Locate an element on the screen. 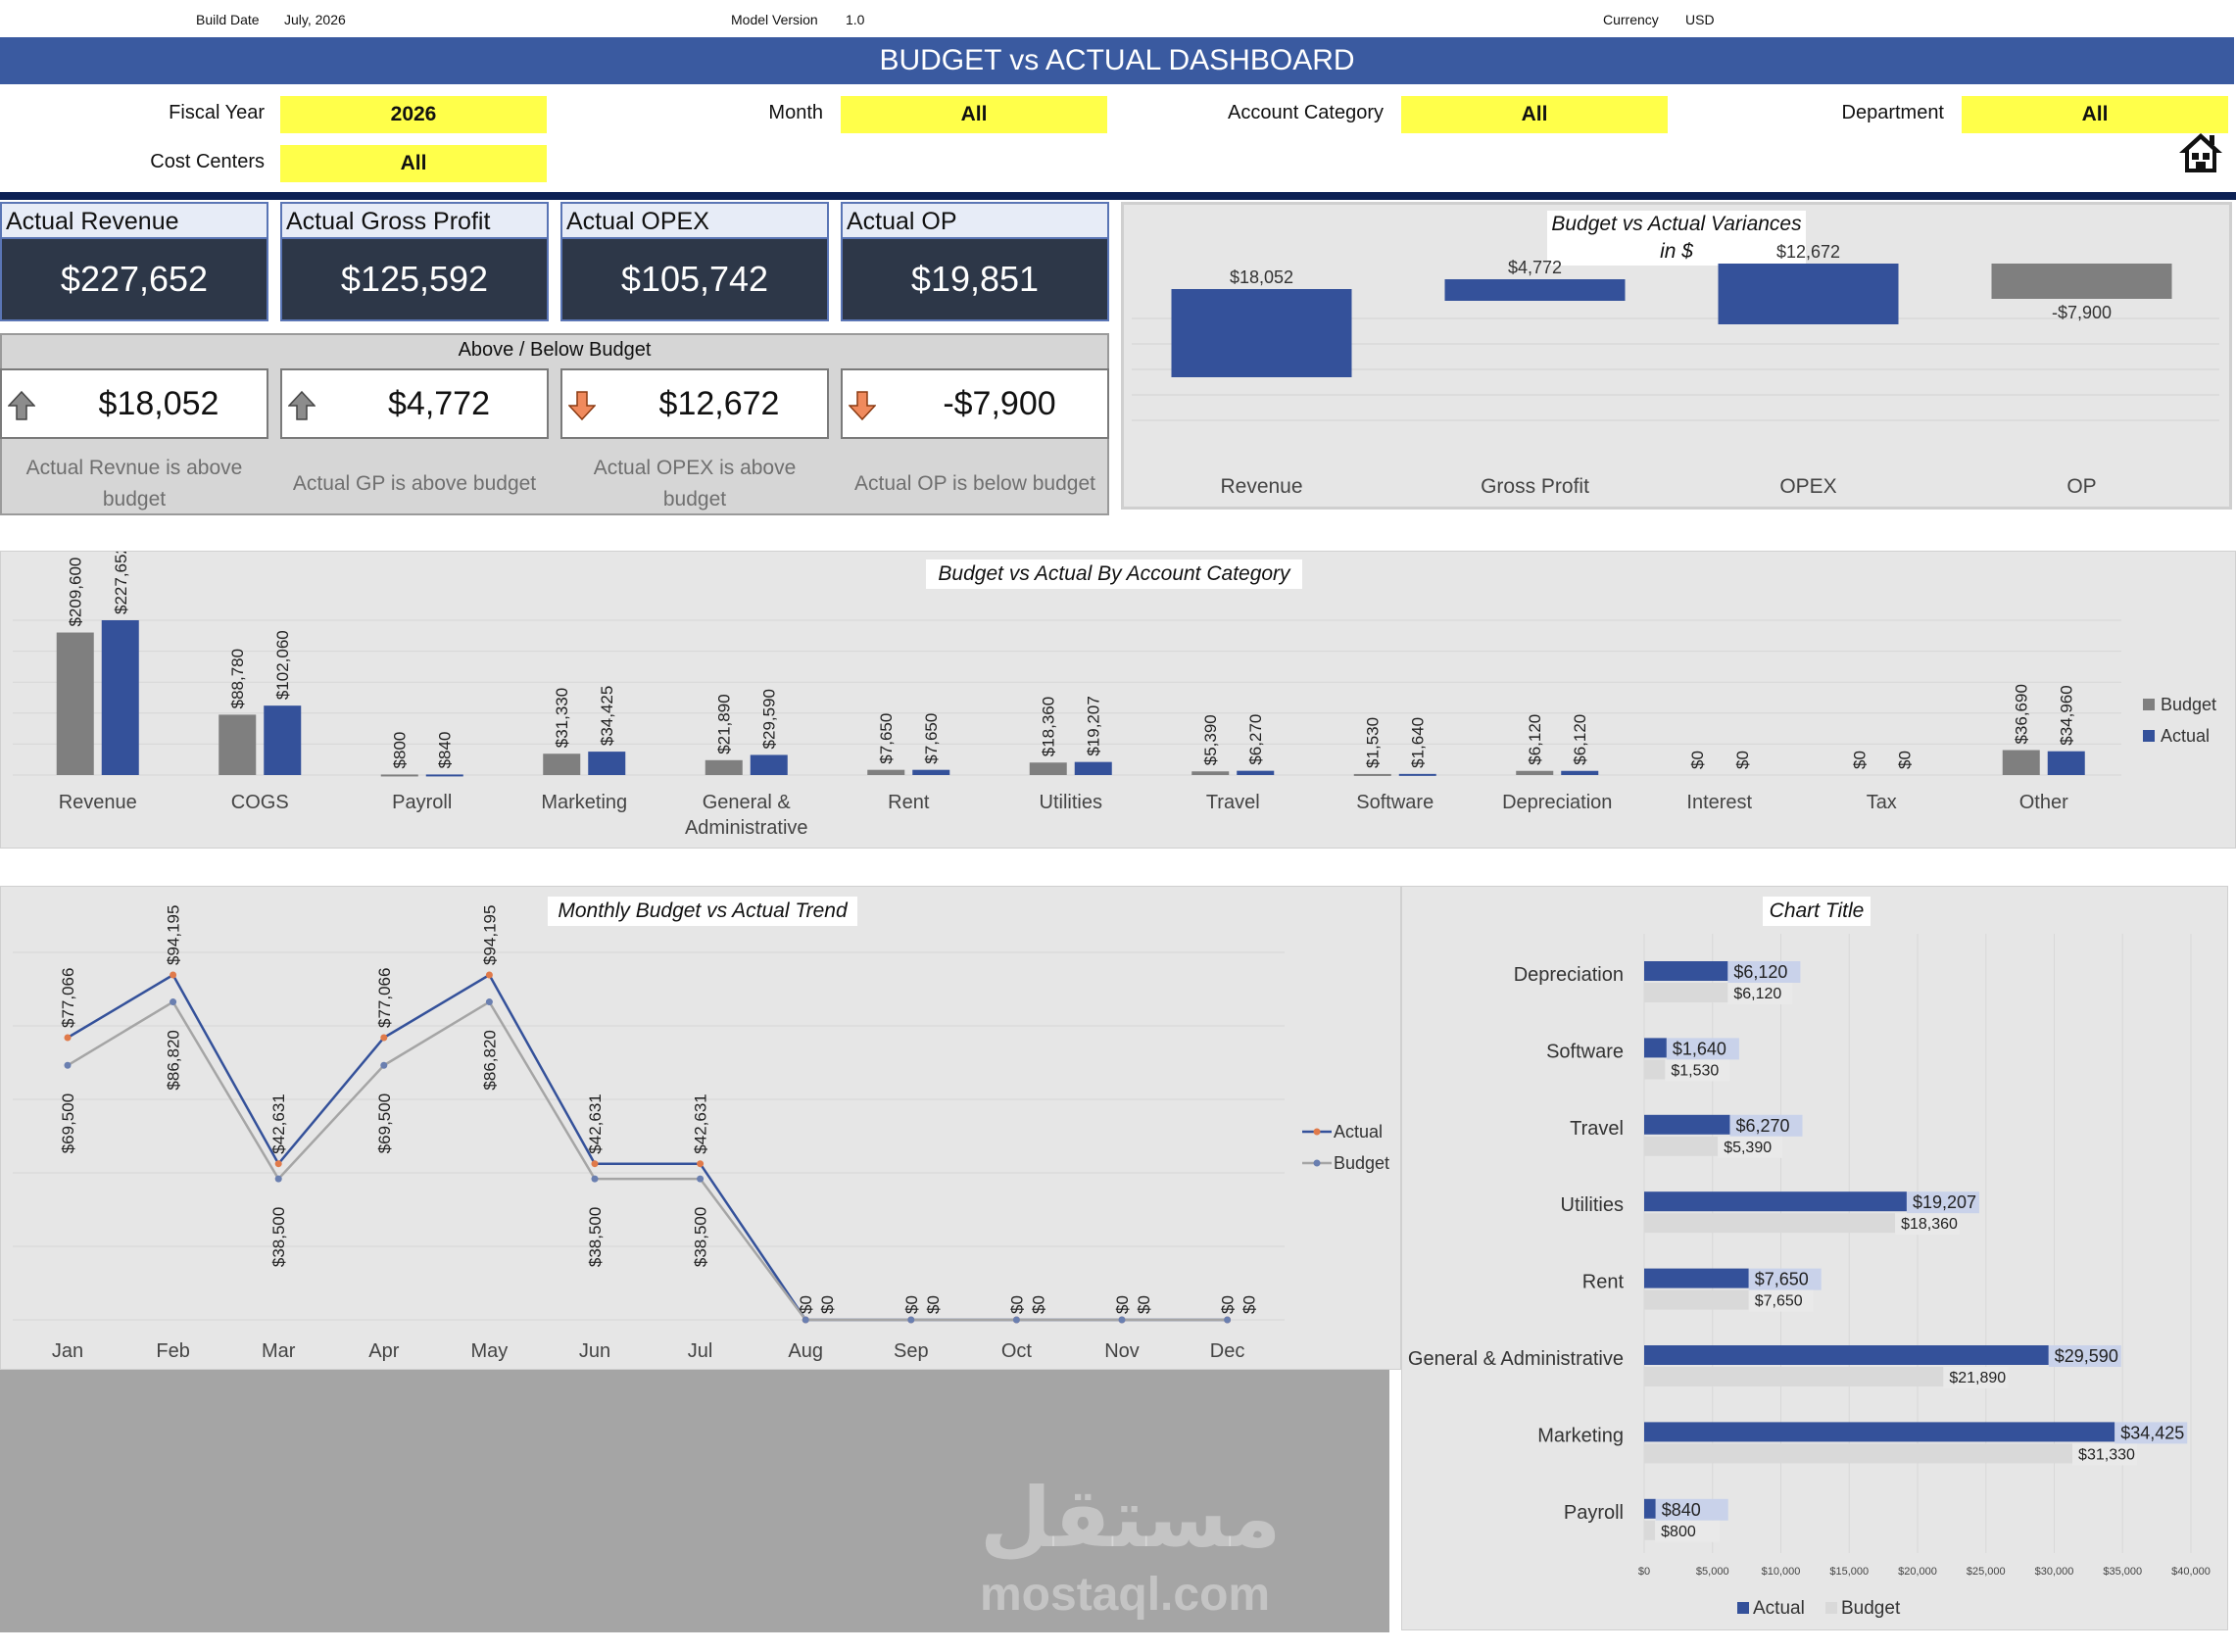 The height and width of the screenshot is (1652, 2236). variance-chart-title: Budget vs Actual Variances in $ is located at coordinates (1676, 238).